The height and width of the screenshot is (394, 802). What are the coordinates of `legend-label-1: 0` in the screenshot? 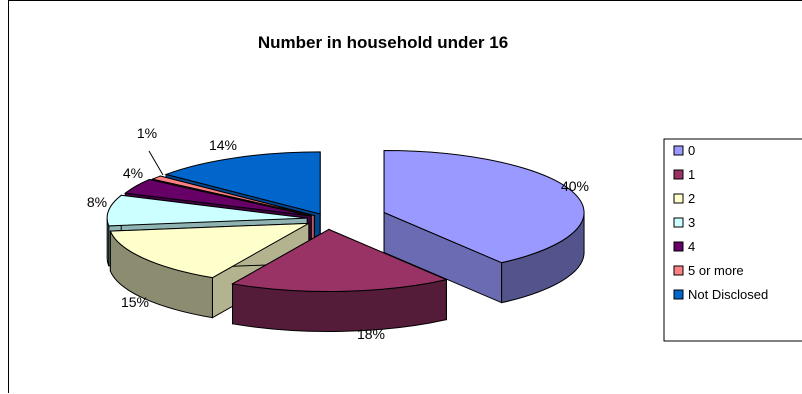 It's located at (691, 150).